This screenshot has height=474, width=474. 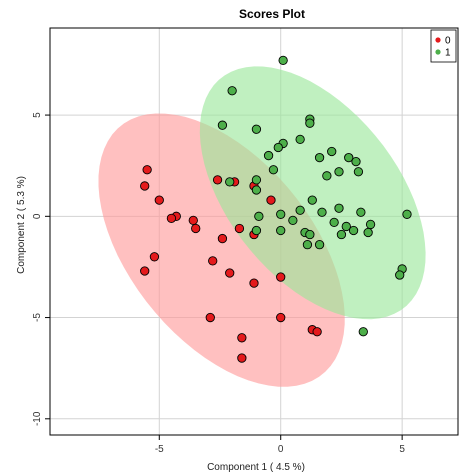 I want to click on legend-label-0: 0, so click(x=448, y=41).